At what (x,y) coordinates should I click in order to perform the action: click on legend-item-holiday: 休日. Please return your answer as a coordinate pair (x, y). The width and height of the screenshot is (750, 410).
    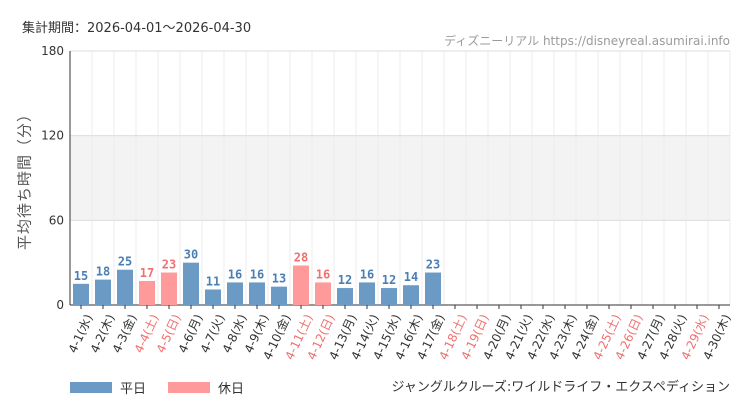
    Looking at the image, I should click on (206, 387).